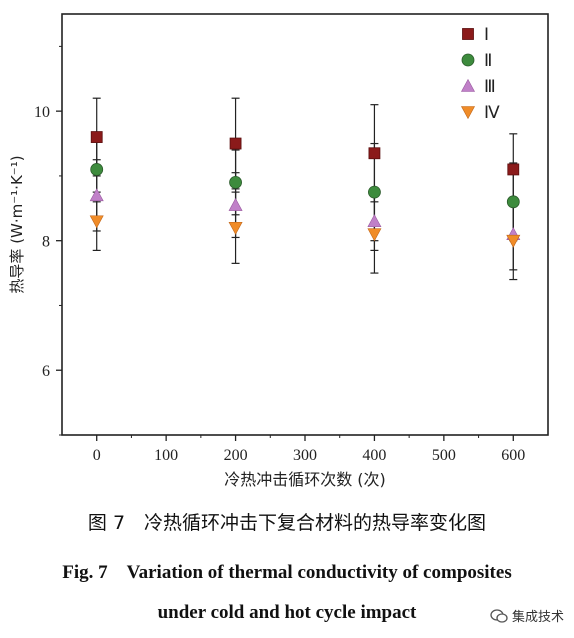  I want to click on y-tick-label: 6, so click(46, 371).